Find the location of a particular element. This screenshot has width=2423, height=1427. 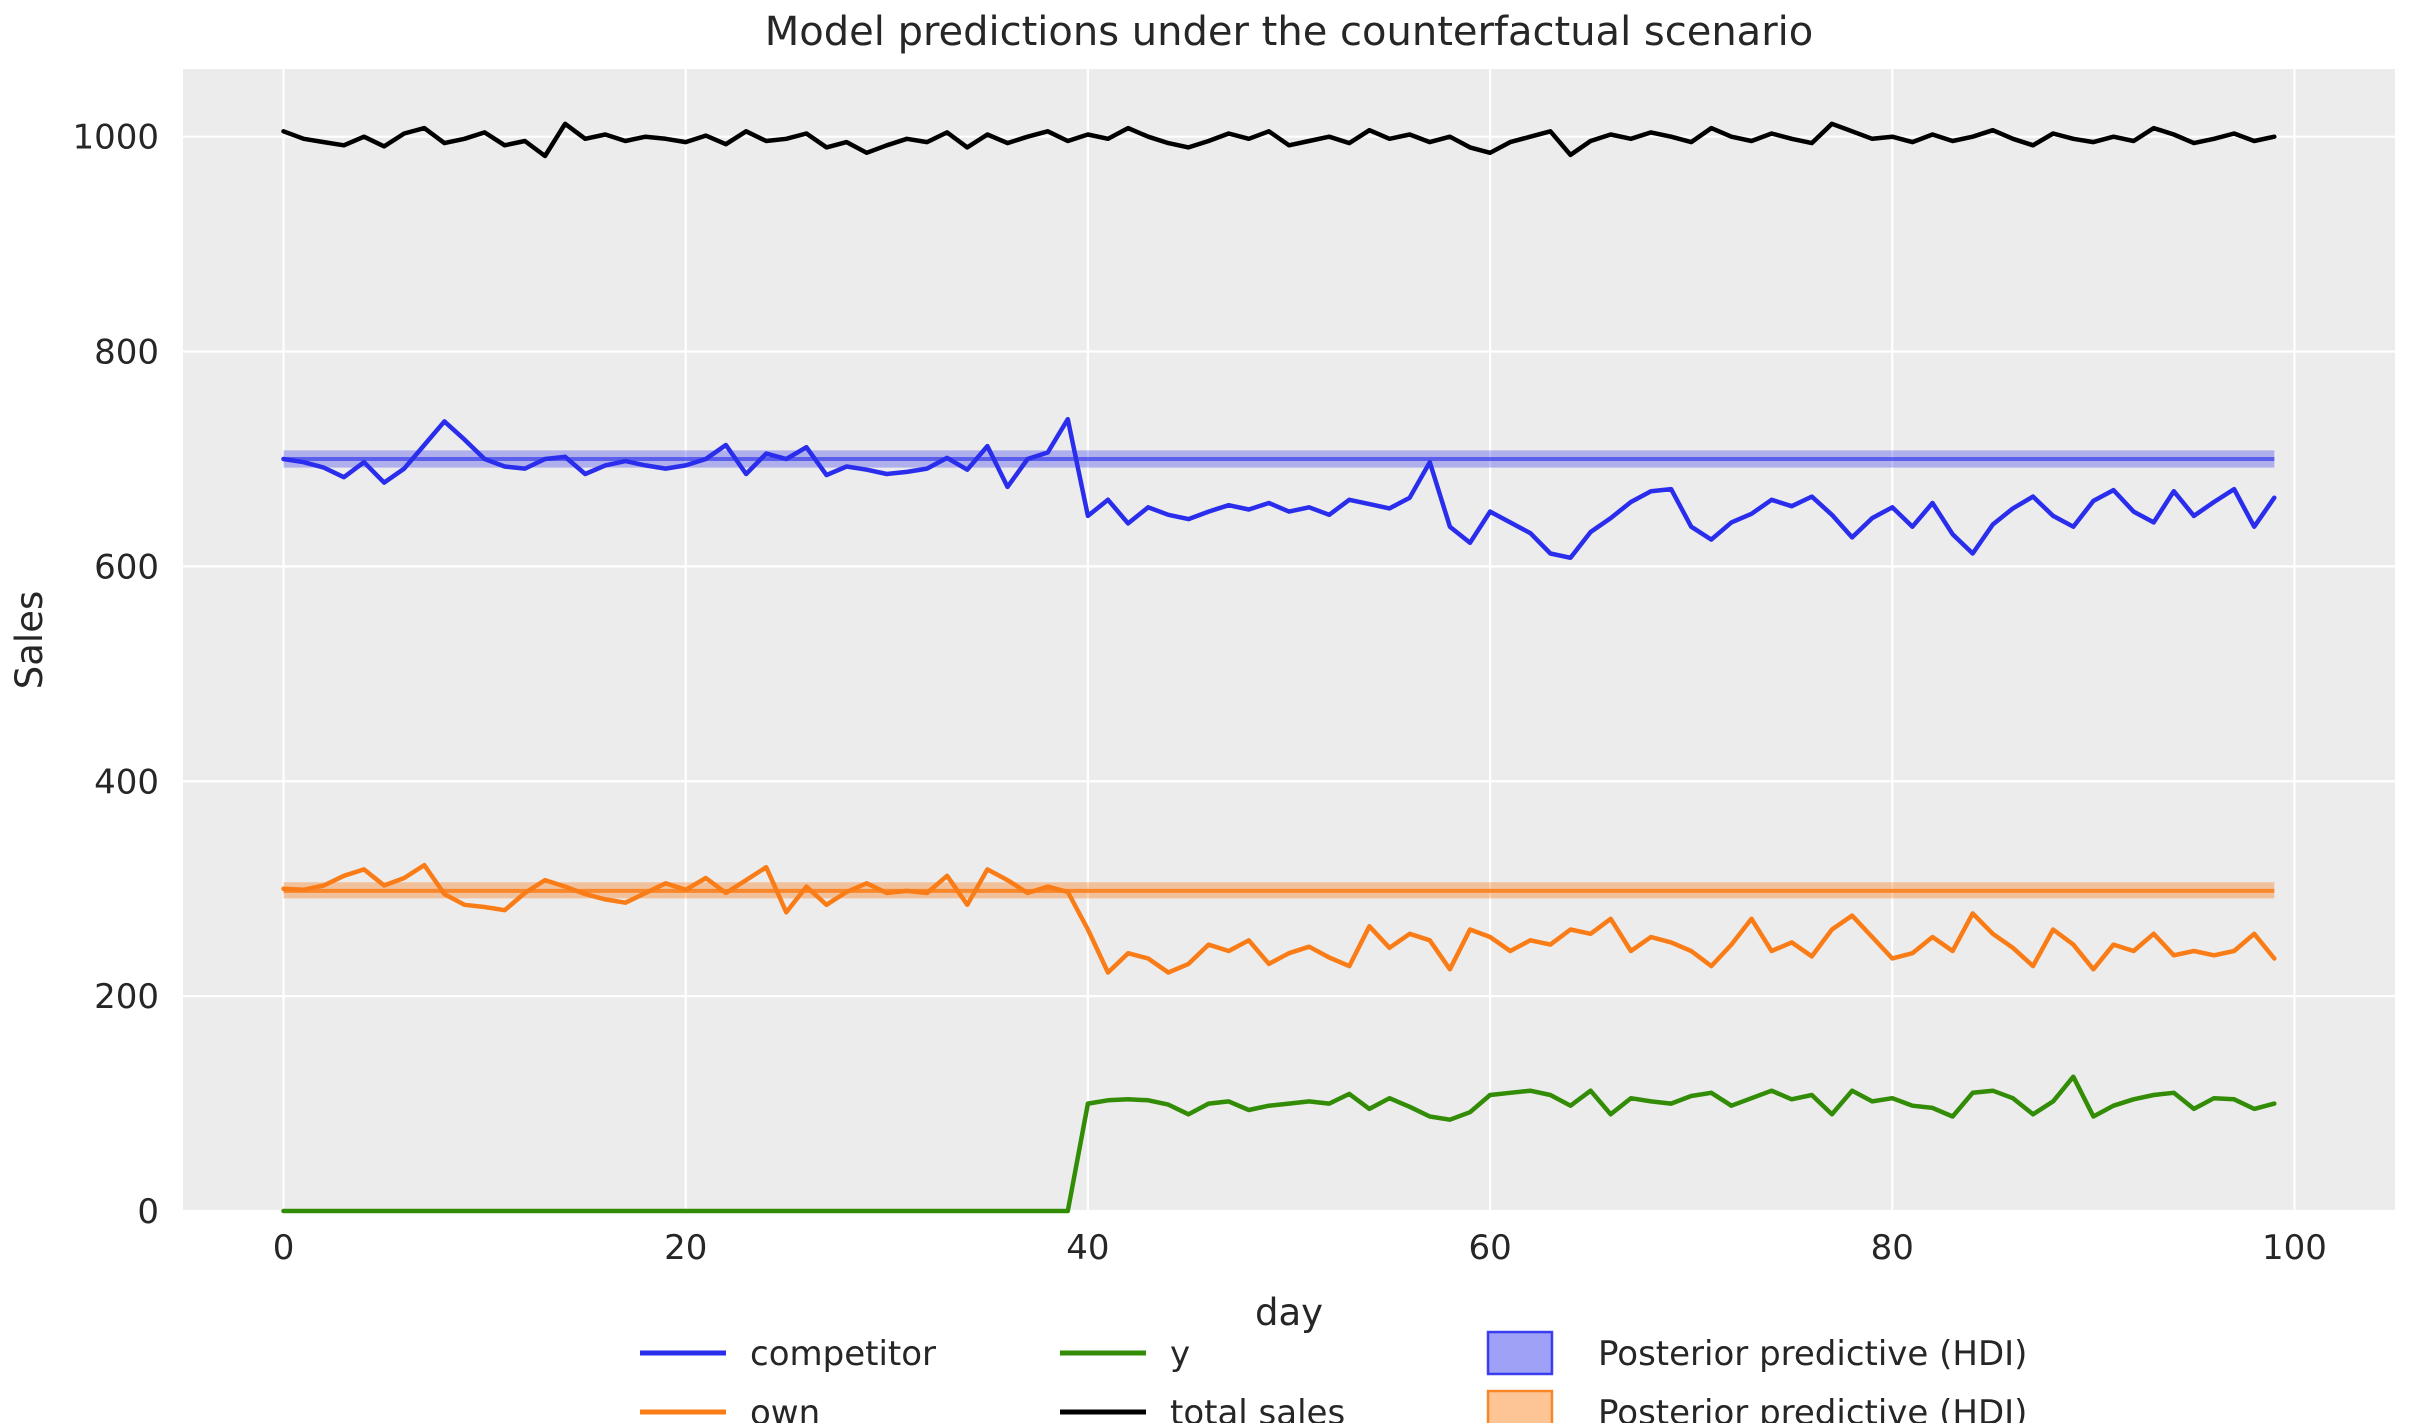

legend-item-total-sales: total sales is located at coordinates (1202, 1410).